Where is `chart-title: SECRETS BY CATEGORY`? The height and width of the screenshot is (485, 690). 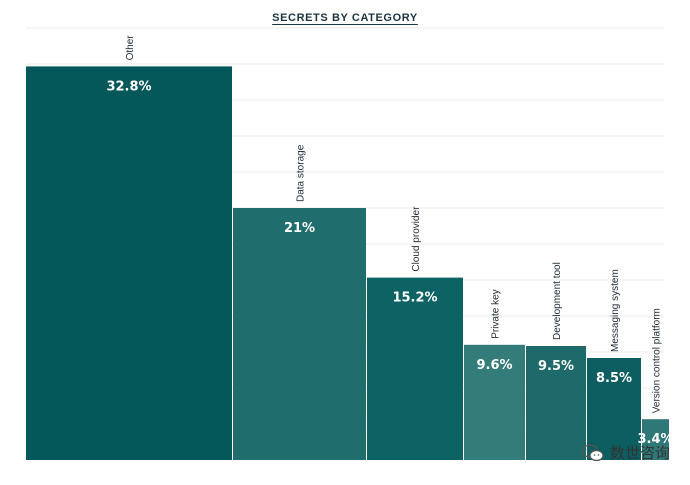
chart-title: SECRETS BY CATEGORY is located at coordinates (345, 18).